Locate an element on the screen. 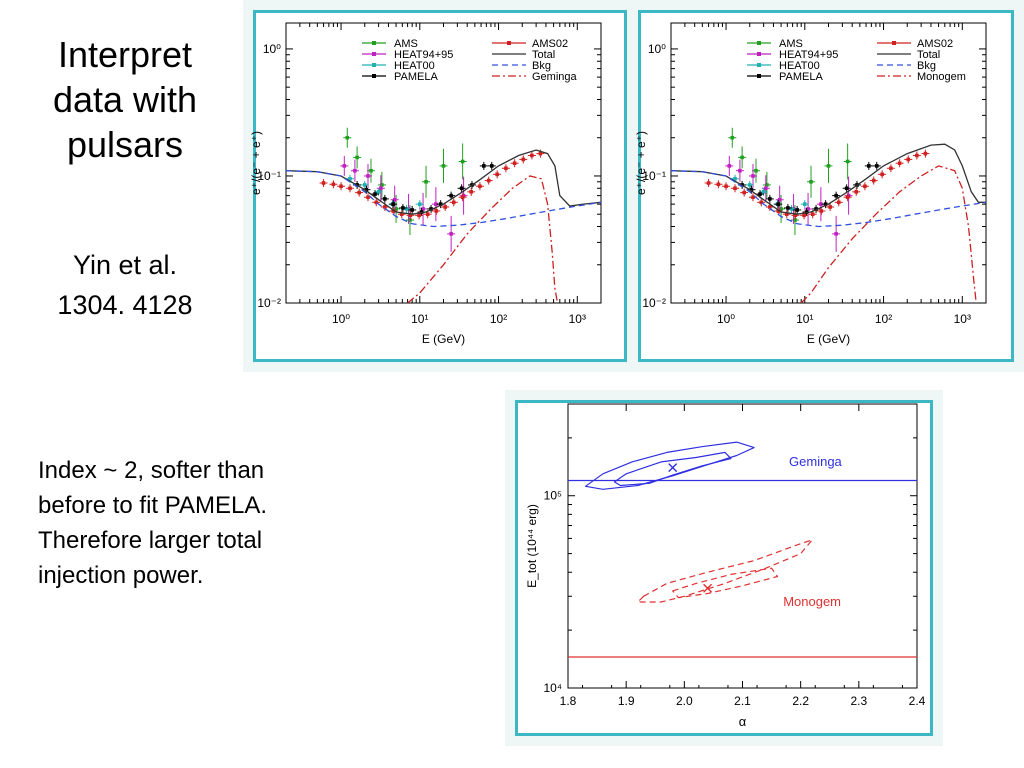 The image size is (1024, 768). reference-line: Yin et al. is located at coordinates (125, 265).